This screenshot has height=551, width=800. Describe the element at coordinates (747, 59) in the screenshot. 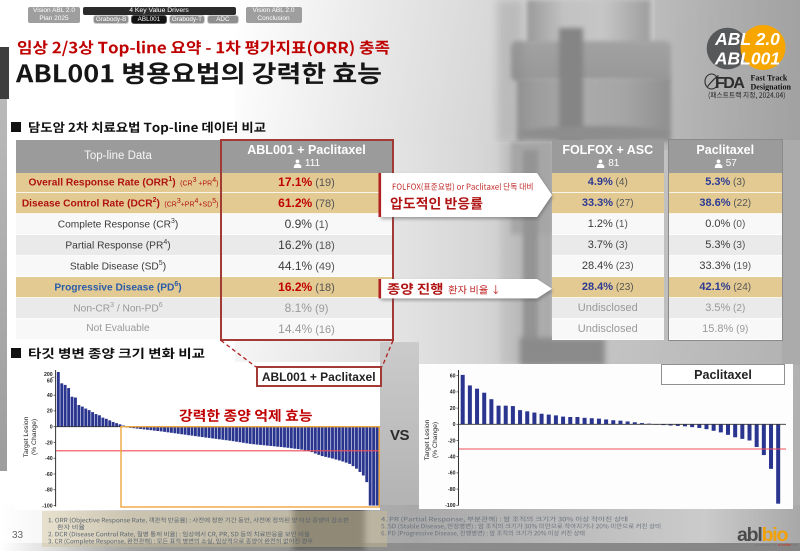

I see `svg-text: ABL001` at that location.